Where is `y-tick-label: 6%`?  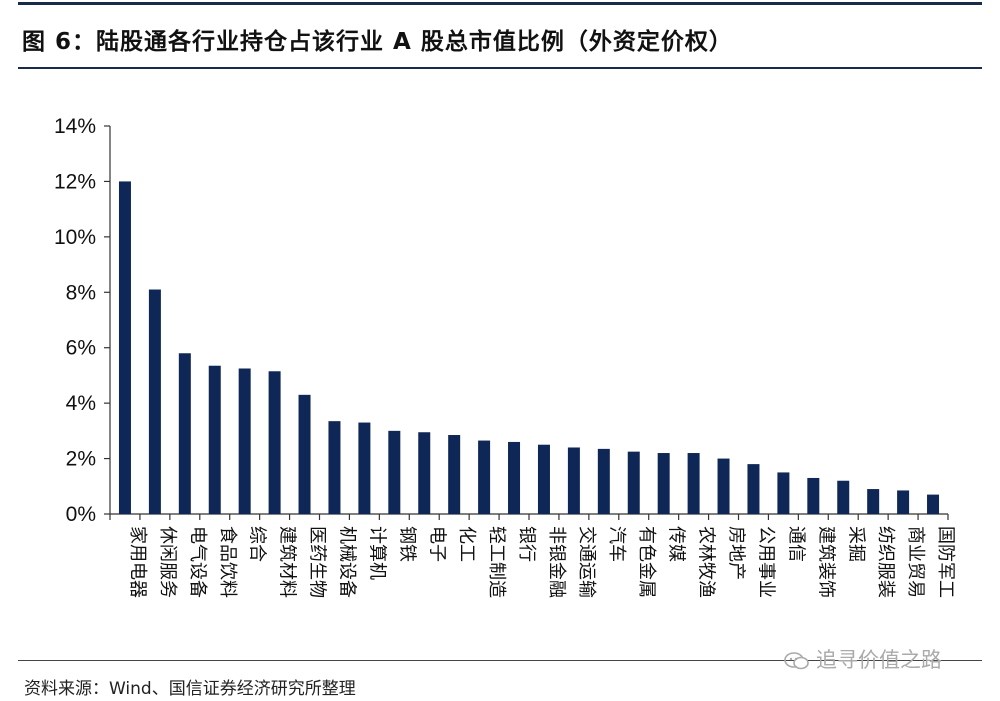 y-tick-label: 6% is located at coordinates (81, 348).